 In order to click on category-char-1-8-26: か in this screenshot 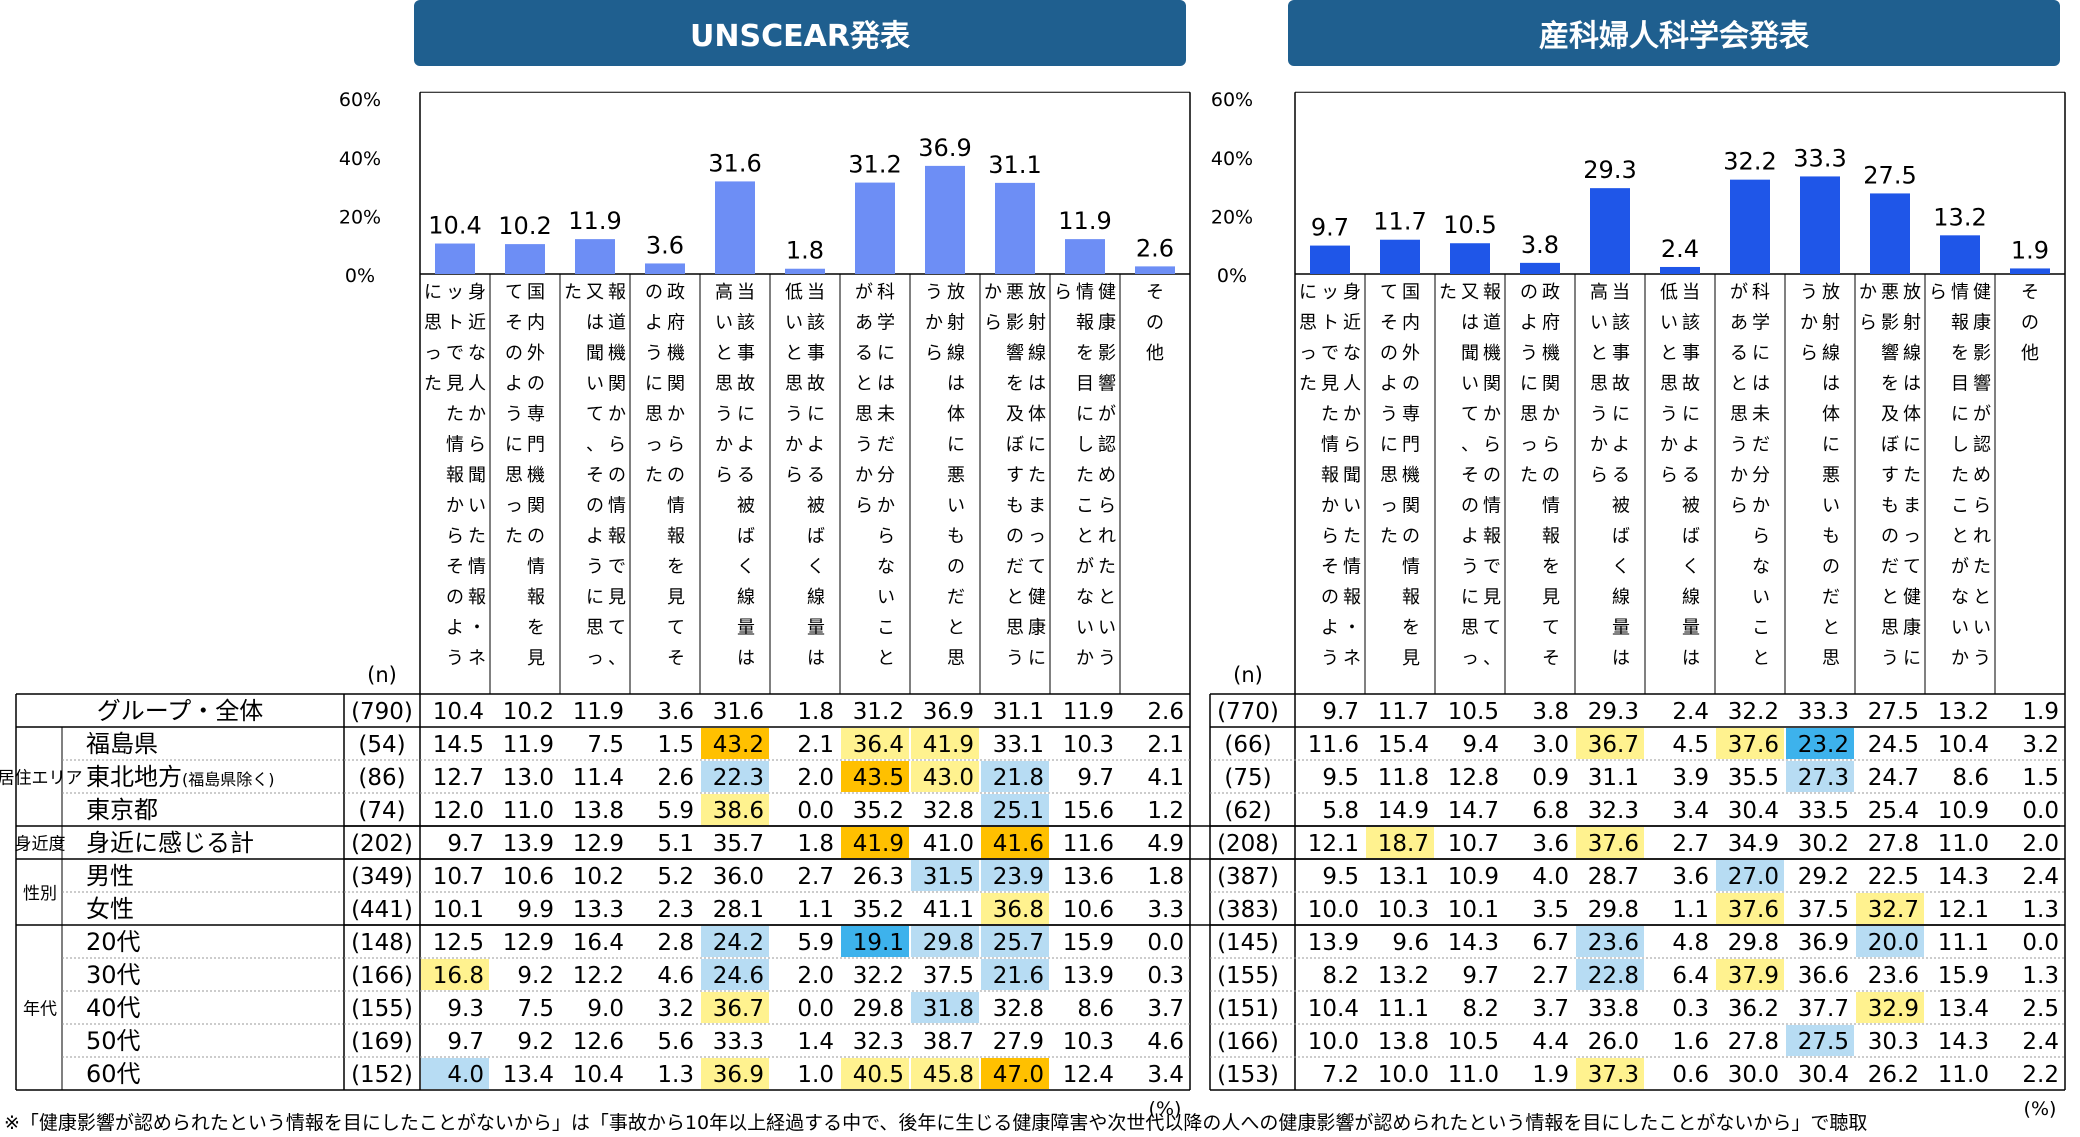, I will do `click(1868, 292)`.